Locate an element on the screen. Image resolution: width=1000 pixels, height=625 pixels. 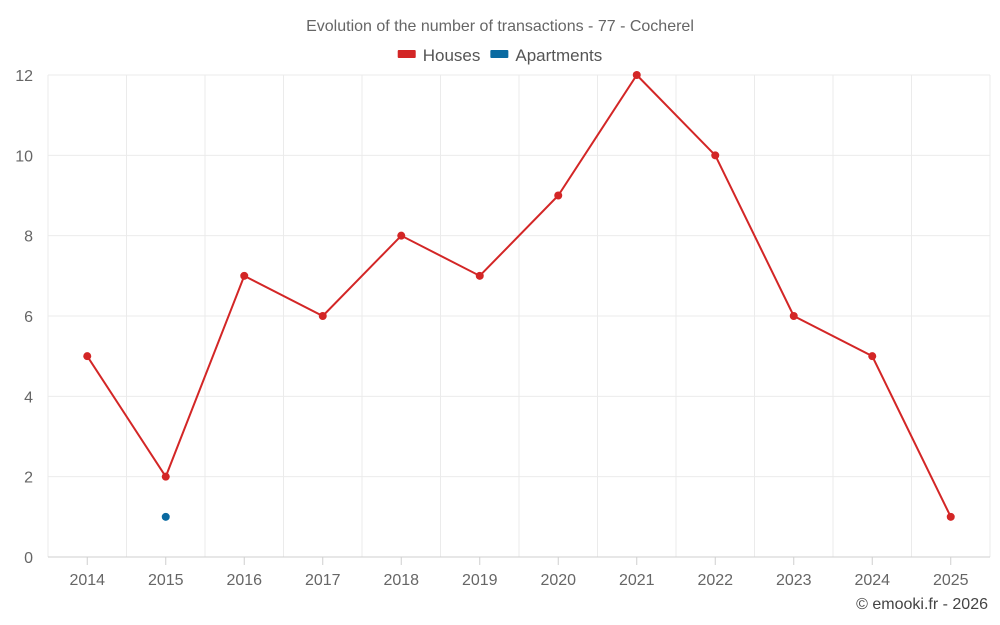
x-tick-label: 2024 is located at coordinates (872, 580).